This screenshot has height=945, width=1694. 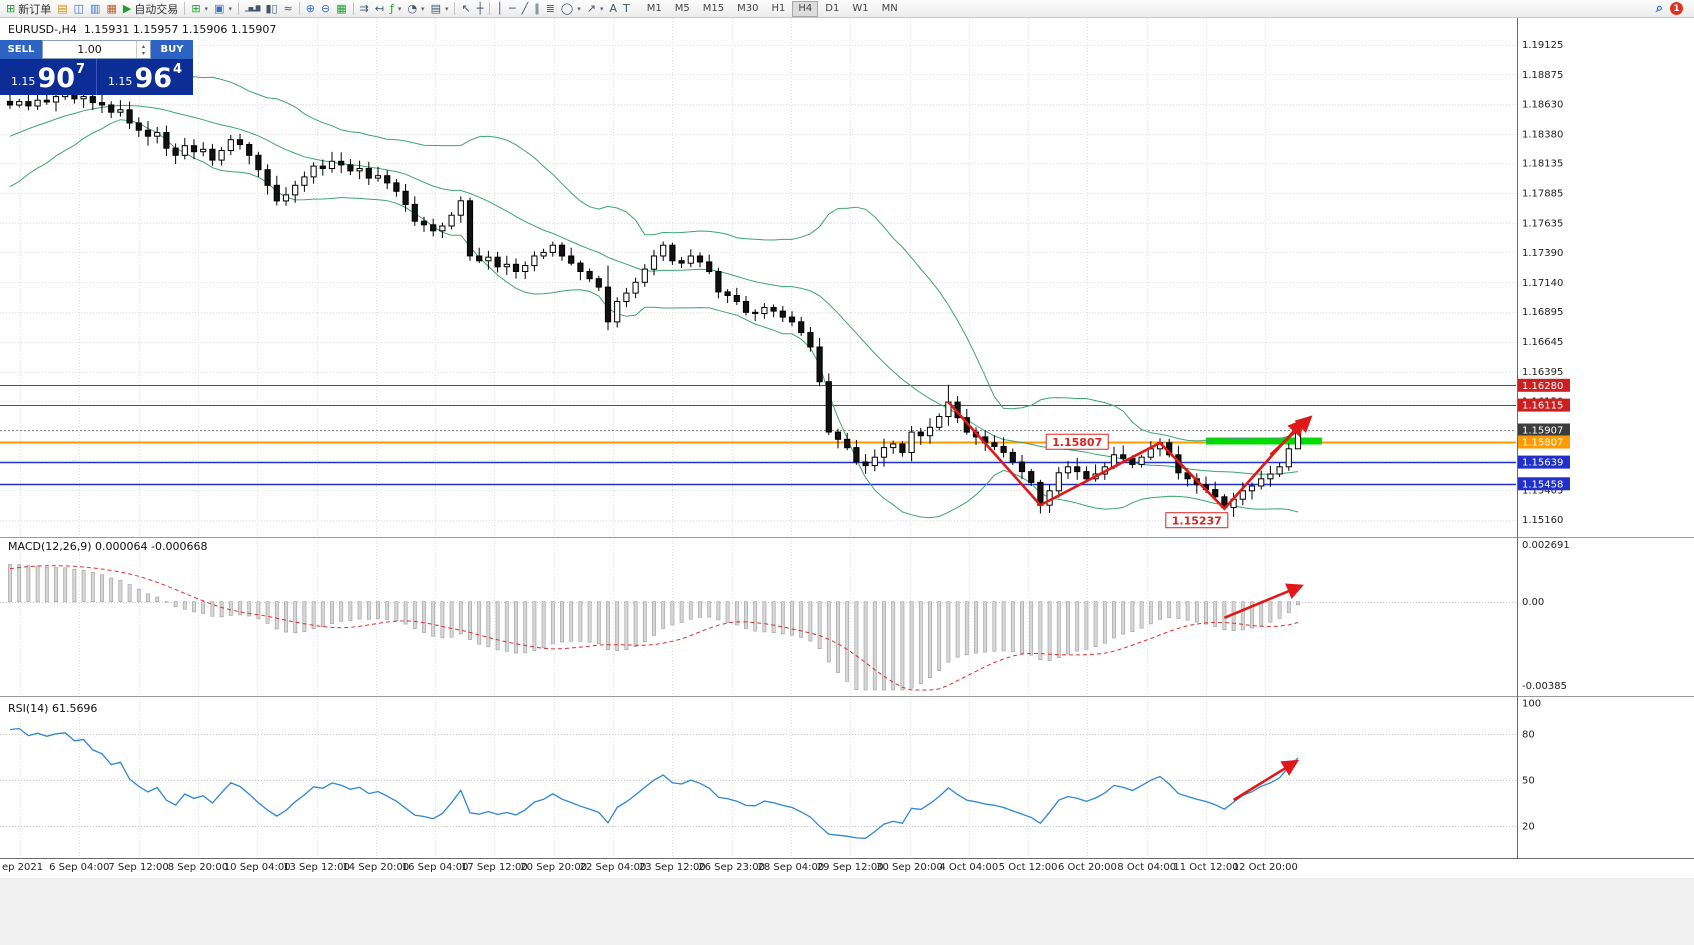 What do you see at coordinates (35, 9) in the screenshot?
I see `new-order-button-label: 新订单` at bounding box center [35, 9].